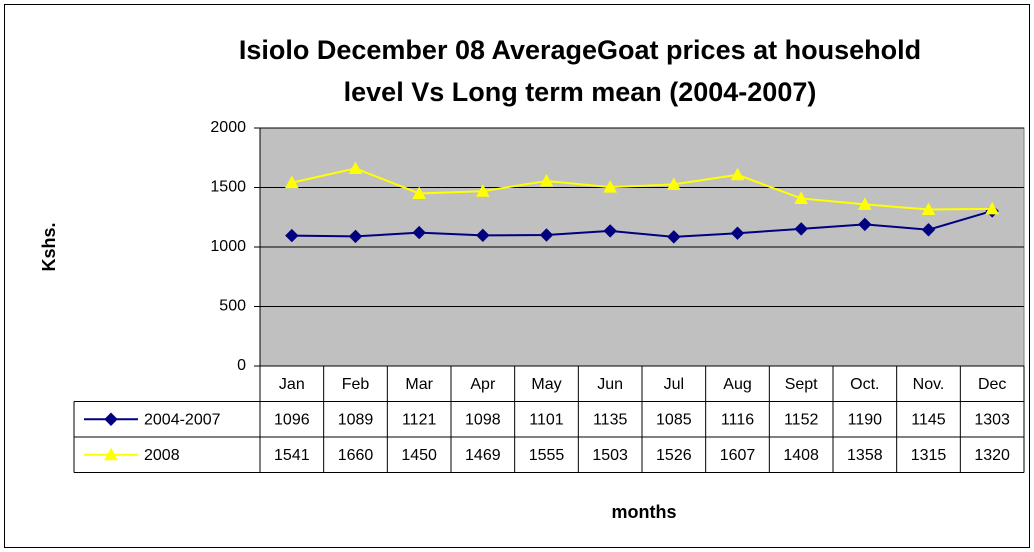 This screenshot has height=552, width=1034. What do you see at coordinates (610, 384) in the screenshot?
I see `x-tick-label: Jun` at bounding box center [610, 384].